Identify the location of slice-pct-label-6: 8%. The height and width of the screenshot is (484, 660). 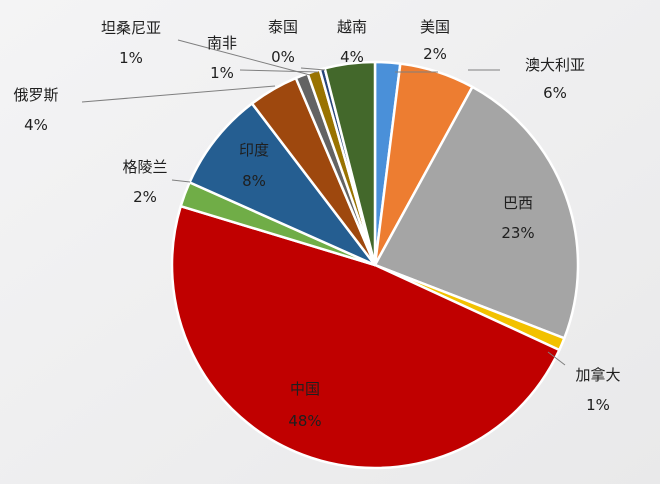
(254, 181).